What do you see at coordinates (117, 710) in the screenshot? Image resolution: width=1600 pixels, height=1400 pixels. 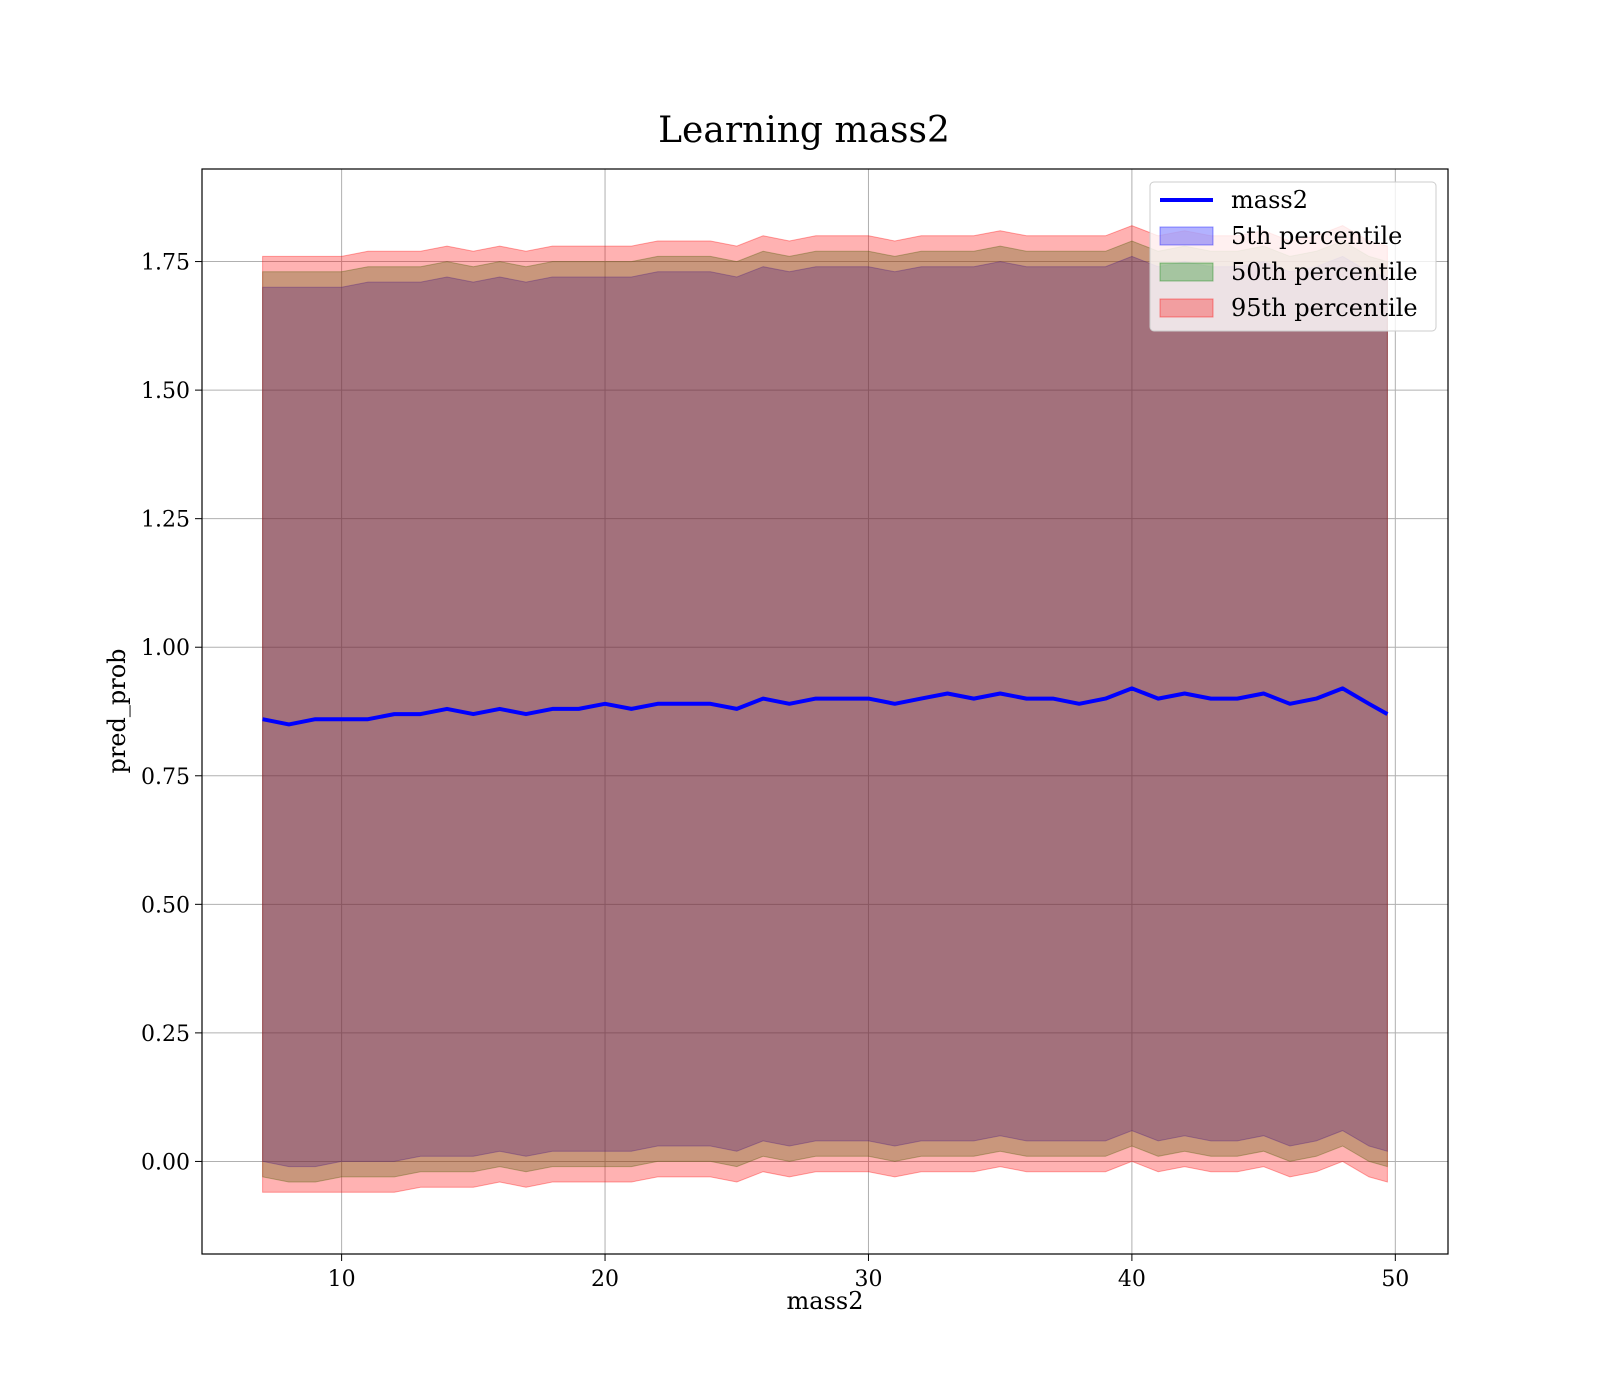 I see `y-axis-label: pred_prob` at bounding box center [117, 710].